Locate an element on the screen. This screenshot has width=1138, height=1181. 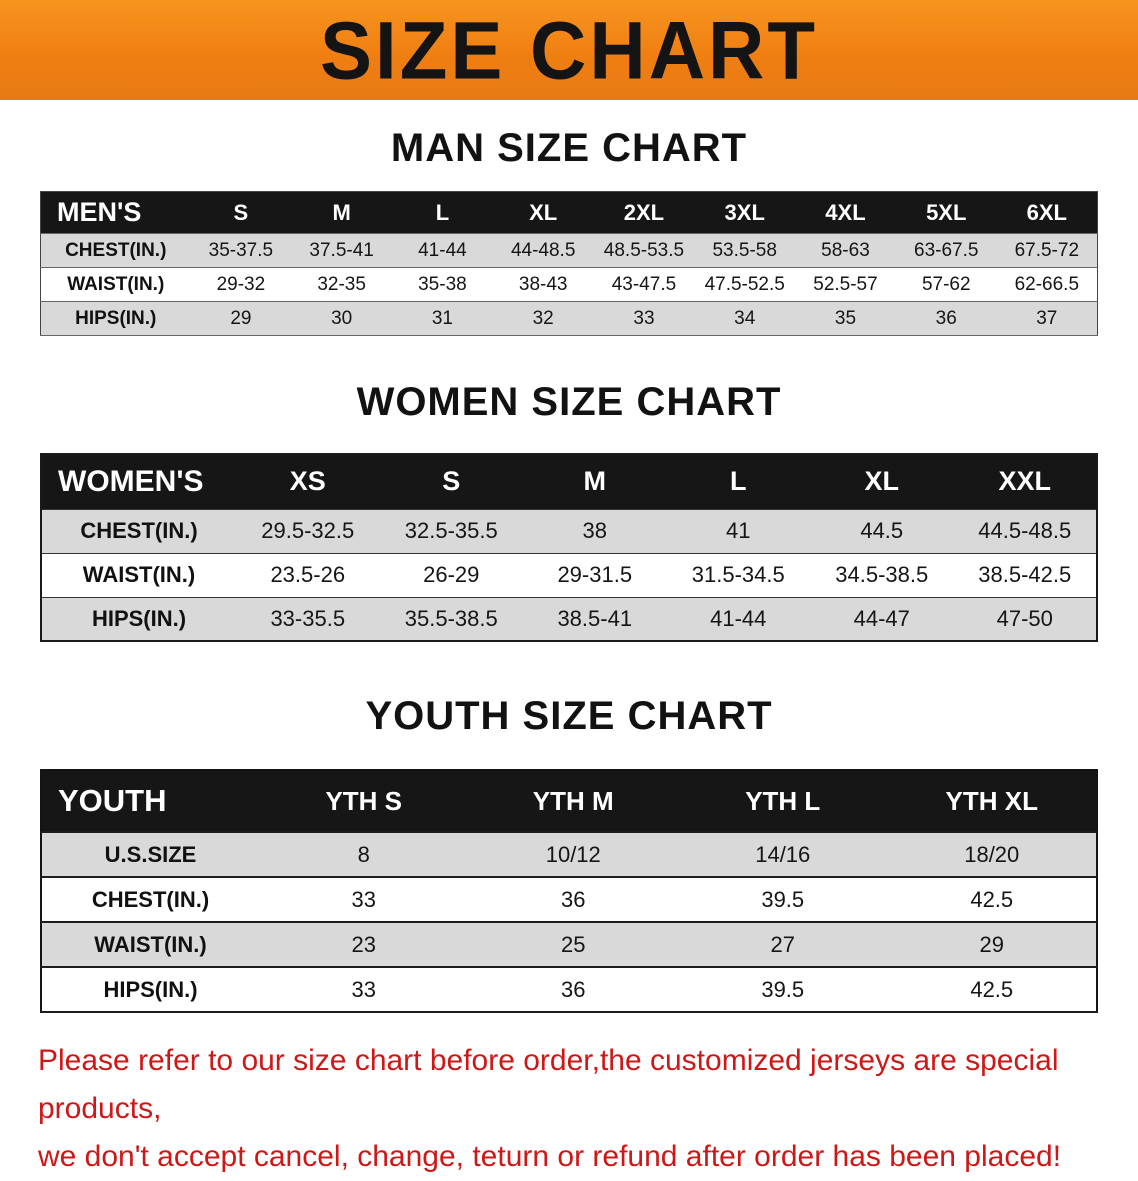
measurement-value: 53.5-58 is located at coordinates (744, 250).